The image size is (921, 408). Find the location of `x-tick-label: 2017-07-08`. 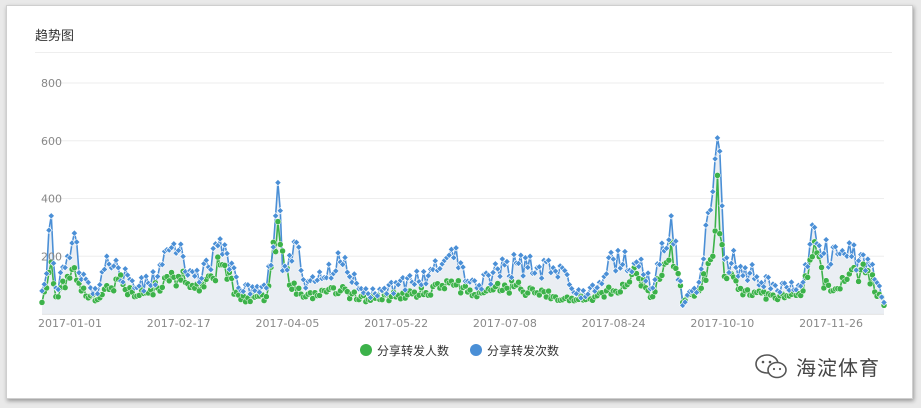

x-tick-label: 2017-07-08 is located at coordinates (505, 323).